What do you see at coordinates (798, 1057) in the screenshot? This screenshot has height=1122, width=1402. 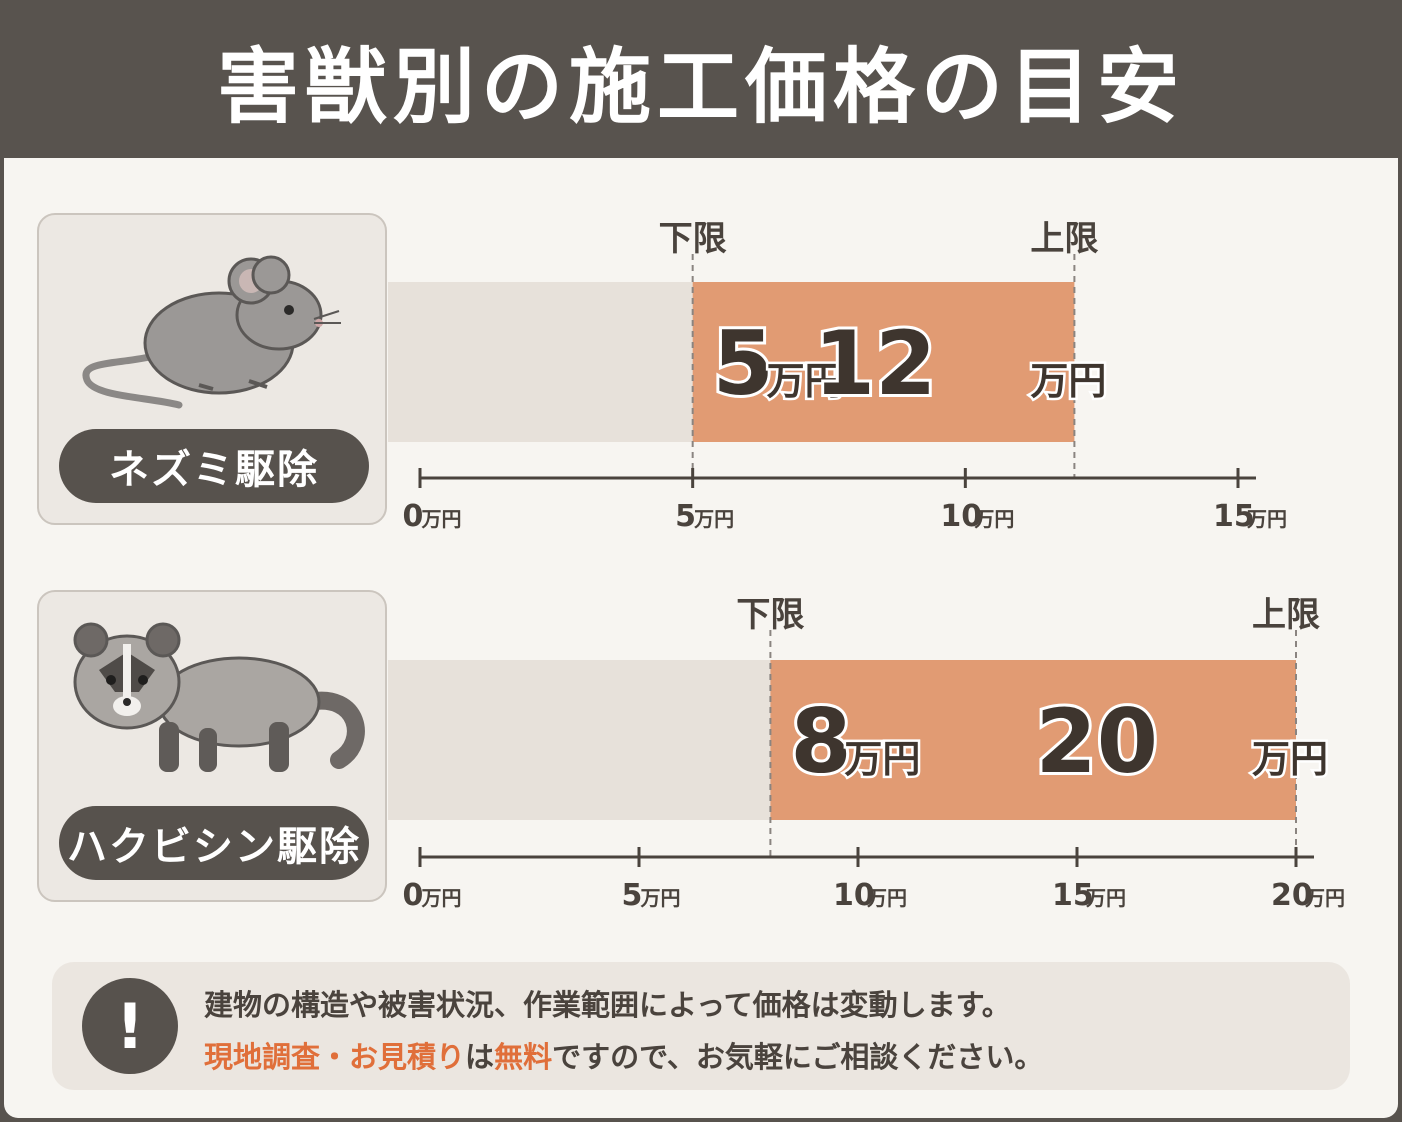 I see `note-closing: ですので、お気軽にご相談ください。` at bounding box center [798, 1057].